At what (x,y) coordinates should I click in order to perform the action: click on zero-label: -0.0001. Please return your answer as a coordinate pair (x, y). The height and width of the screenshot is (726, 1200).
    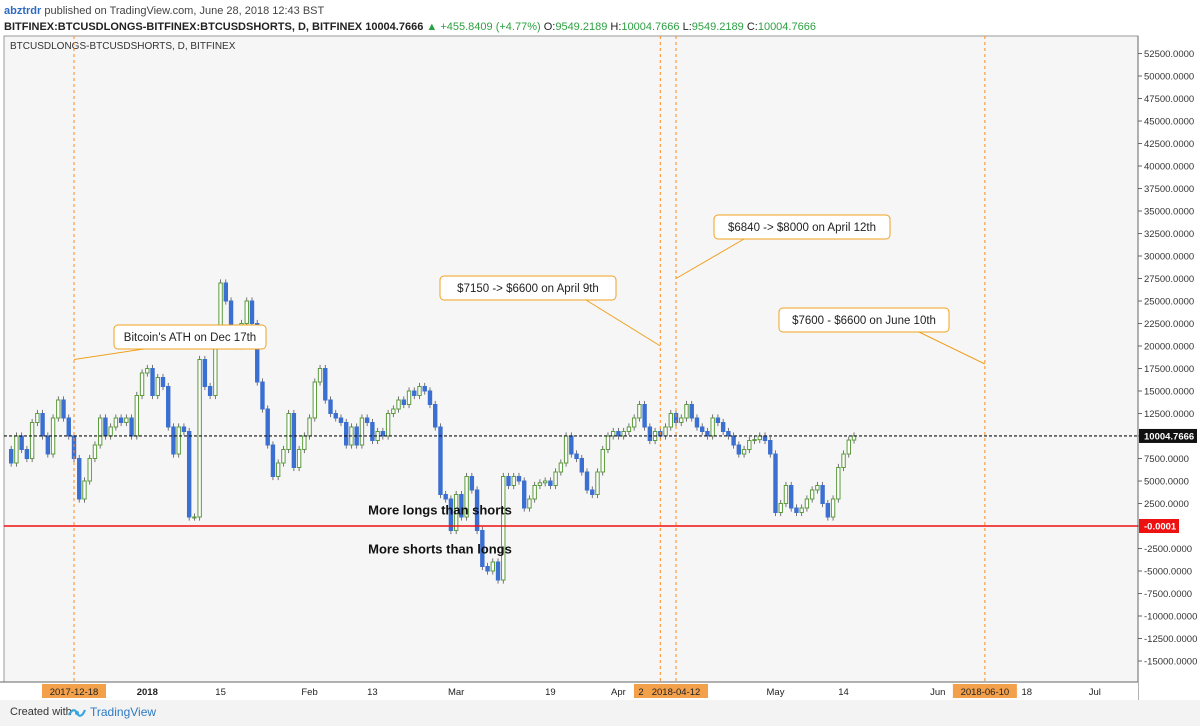
    Looking at the image, I should click on (1160, 527).